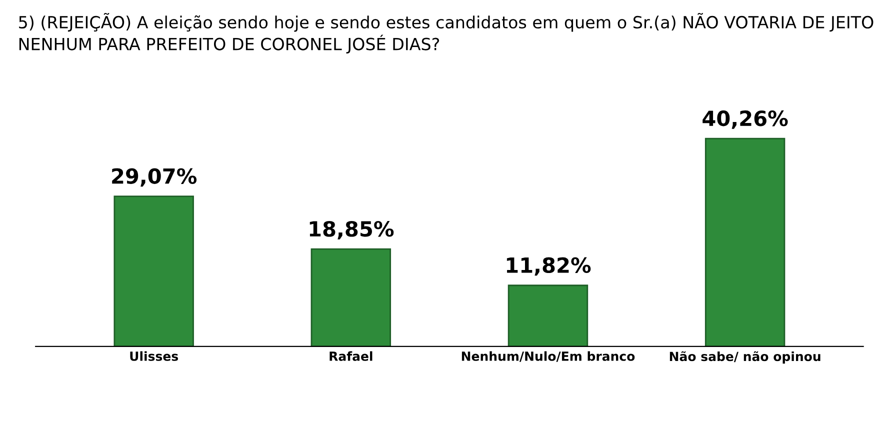 The image size is (890, 433). What do you see at coordinates (548, 266) in the screenshot?
I see `data-label: 11,82%` at bounding box center [548, 266].